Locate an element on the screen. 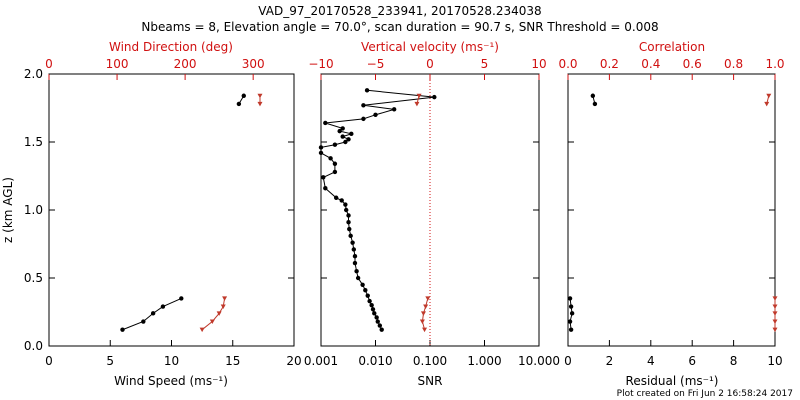  panel-snr-series-0-line is located at coordinates (377, 209).